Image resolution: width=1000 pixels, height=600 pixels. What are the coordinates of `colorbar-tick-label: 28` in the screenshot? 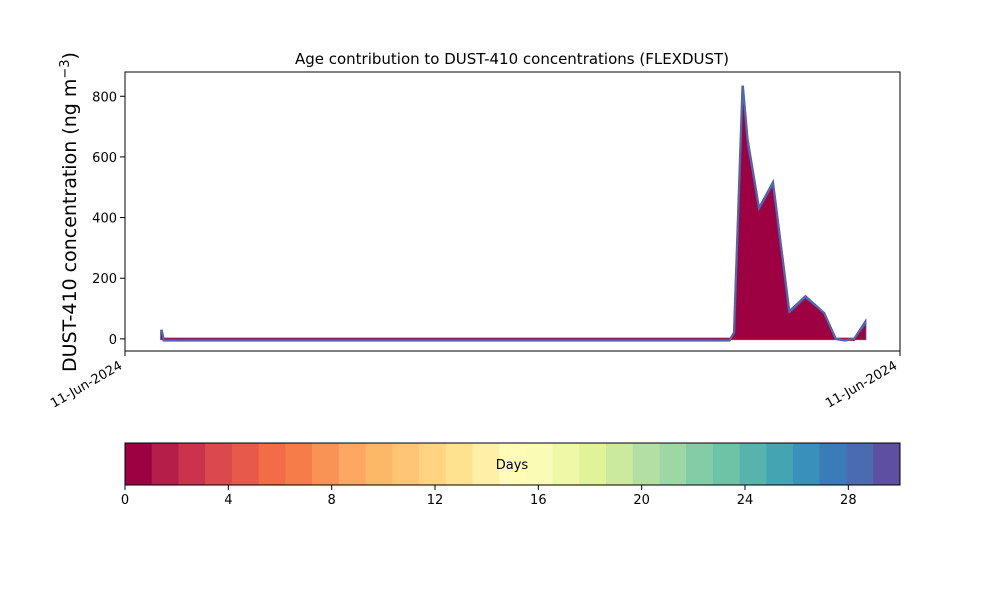 It's located at (848, 500).